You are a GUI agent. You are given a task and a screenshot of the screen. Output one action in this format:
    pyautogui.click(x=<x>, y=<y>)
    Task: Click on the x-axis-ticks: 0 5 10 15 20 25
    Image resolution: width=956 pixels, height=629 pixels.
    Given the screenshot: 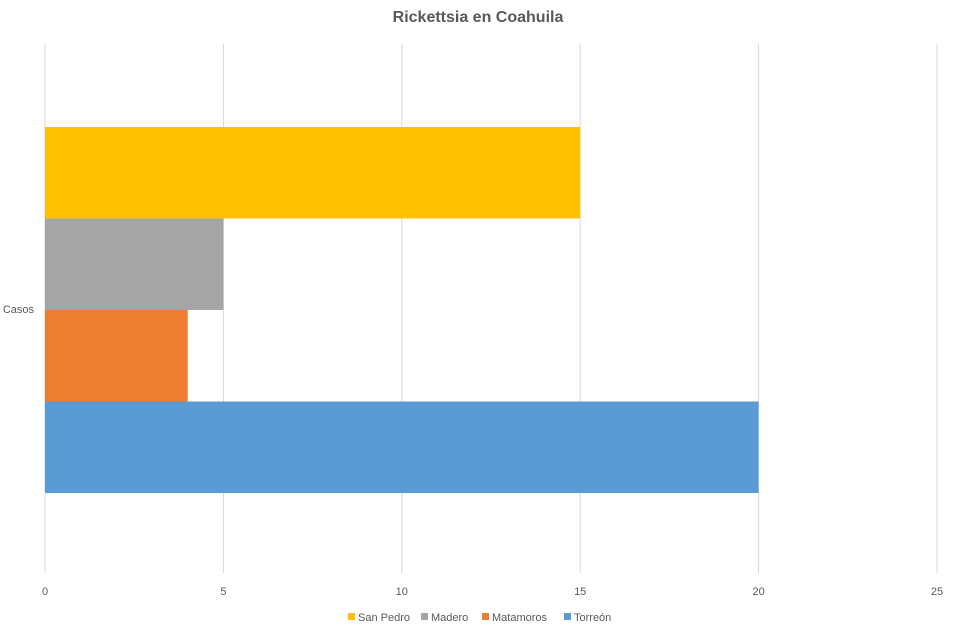 What is the action you would take?
    pyautogui.click(x=492, y=592)
    